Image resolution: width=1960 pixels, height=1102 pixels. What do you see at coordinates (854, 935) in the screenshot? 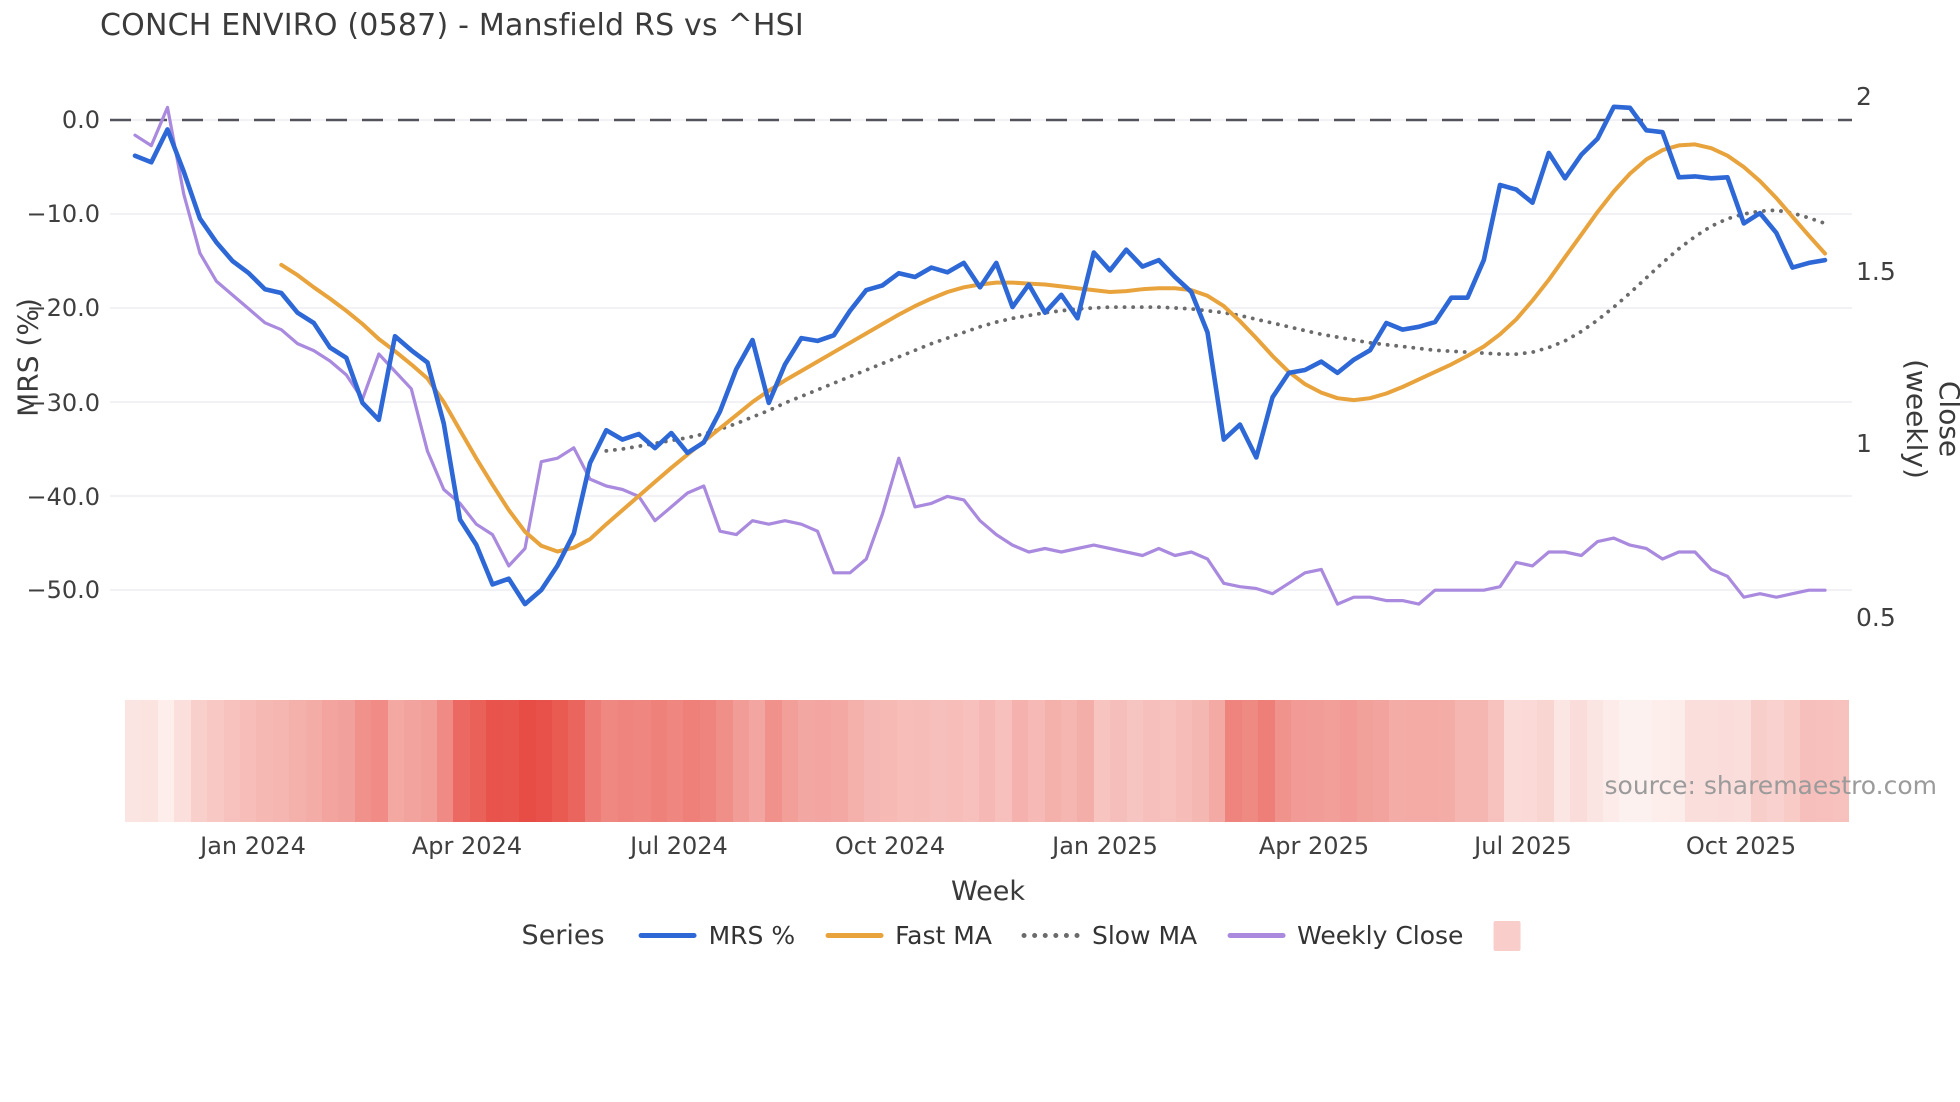
I see `fast-ma-line-swatch-icon` at bounding box center [854, 935].